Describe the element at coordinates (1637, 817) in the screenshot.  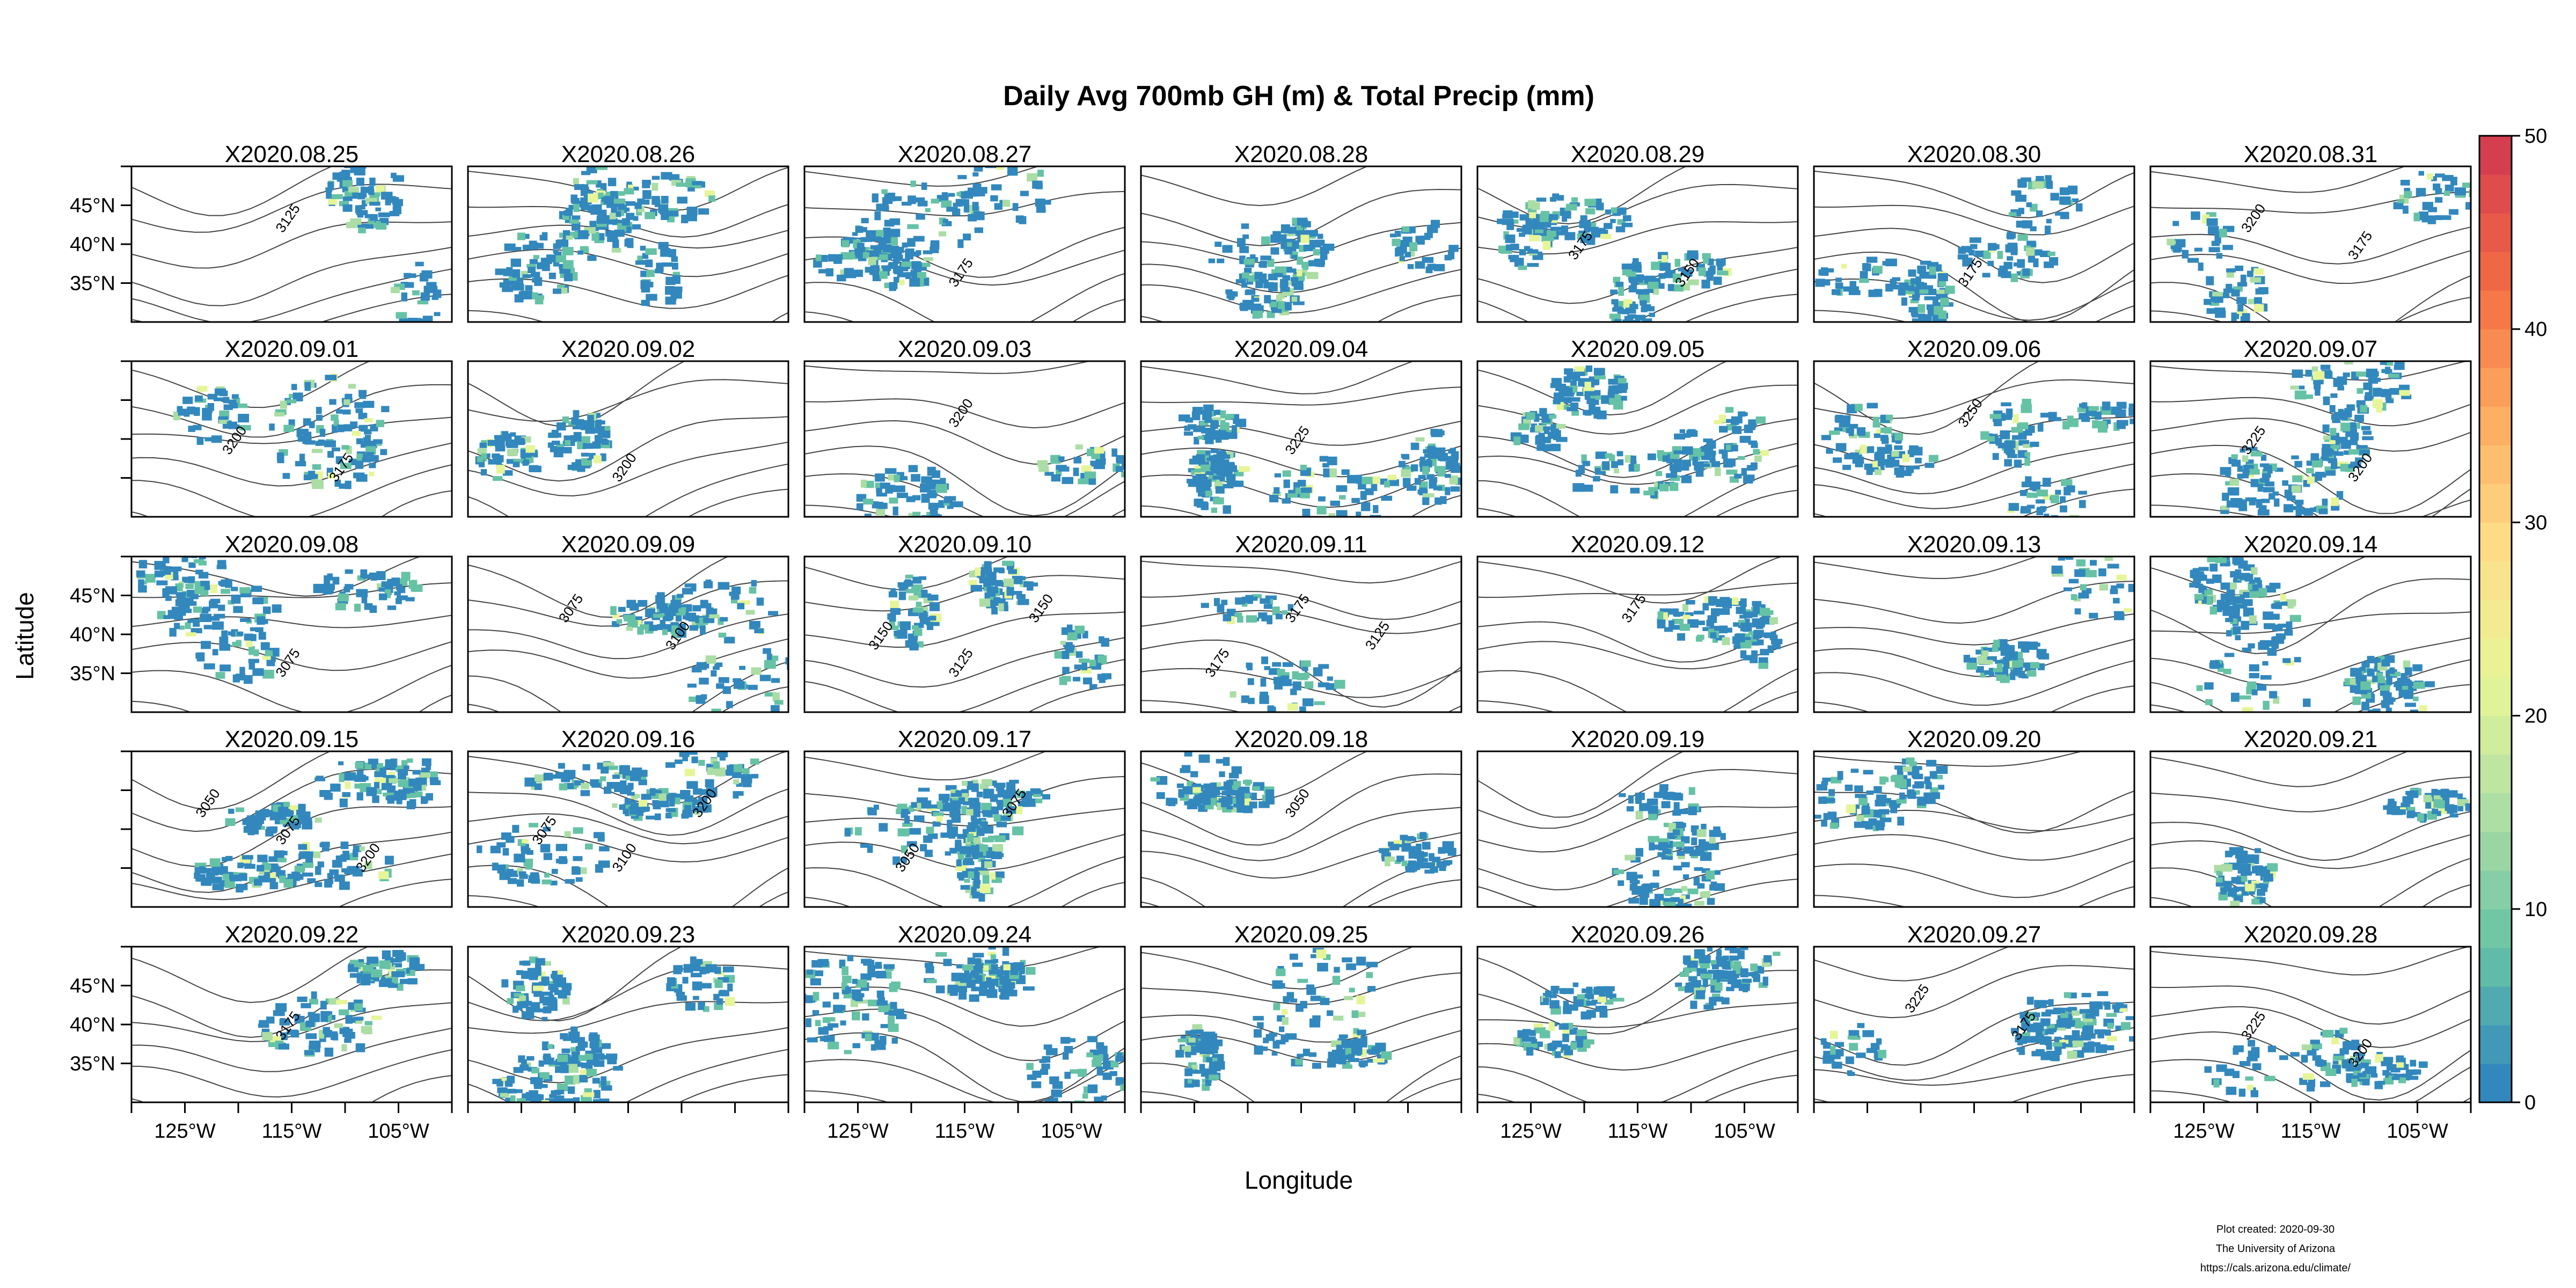
I see `map-panel: X2020.09.19` at that location.